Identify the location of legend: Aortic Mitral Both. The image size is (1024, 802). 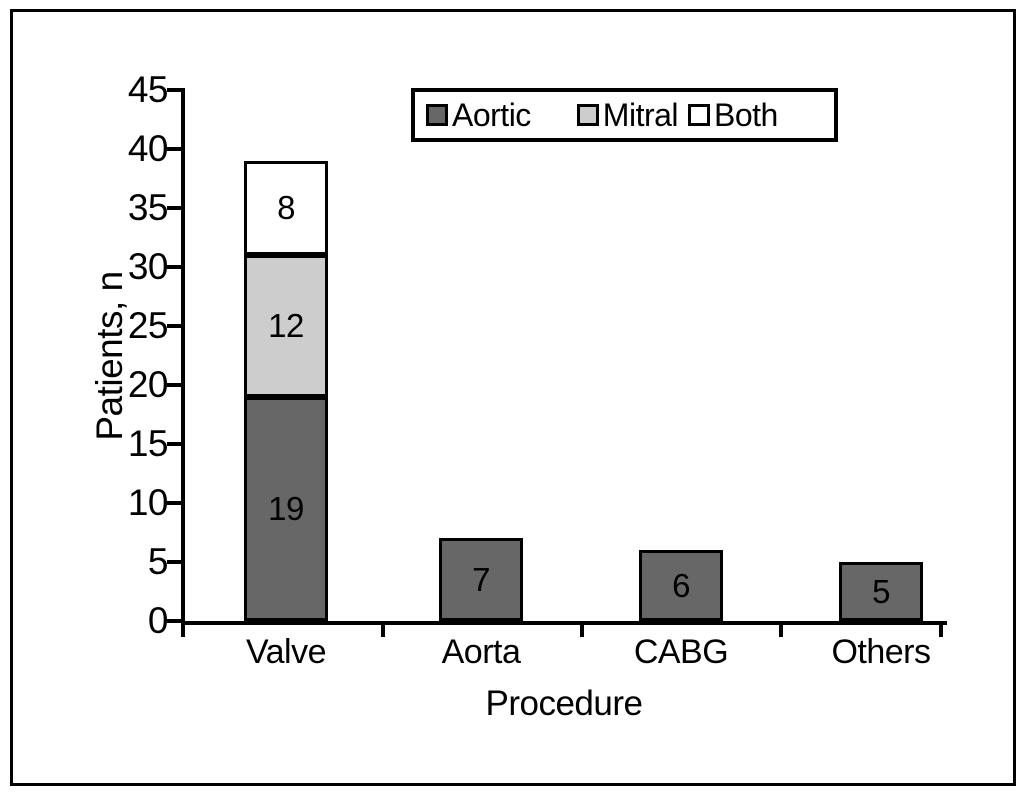
(624, 115).